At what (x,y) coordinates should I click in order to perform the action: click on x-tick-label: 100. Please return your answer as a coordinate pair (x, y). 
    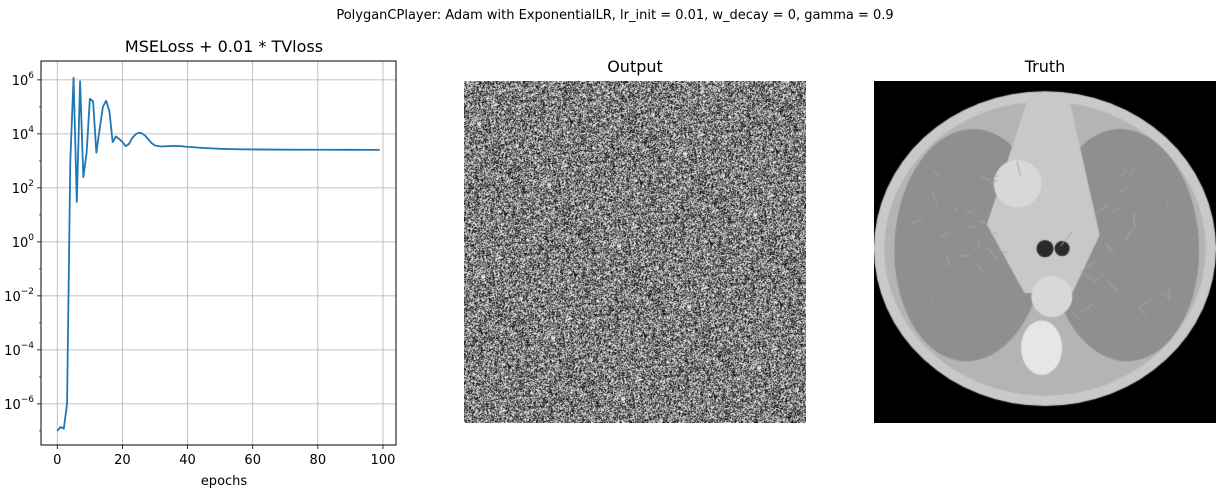
    Looking at the image, I should click on (383, 460).